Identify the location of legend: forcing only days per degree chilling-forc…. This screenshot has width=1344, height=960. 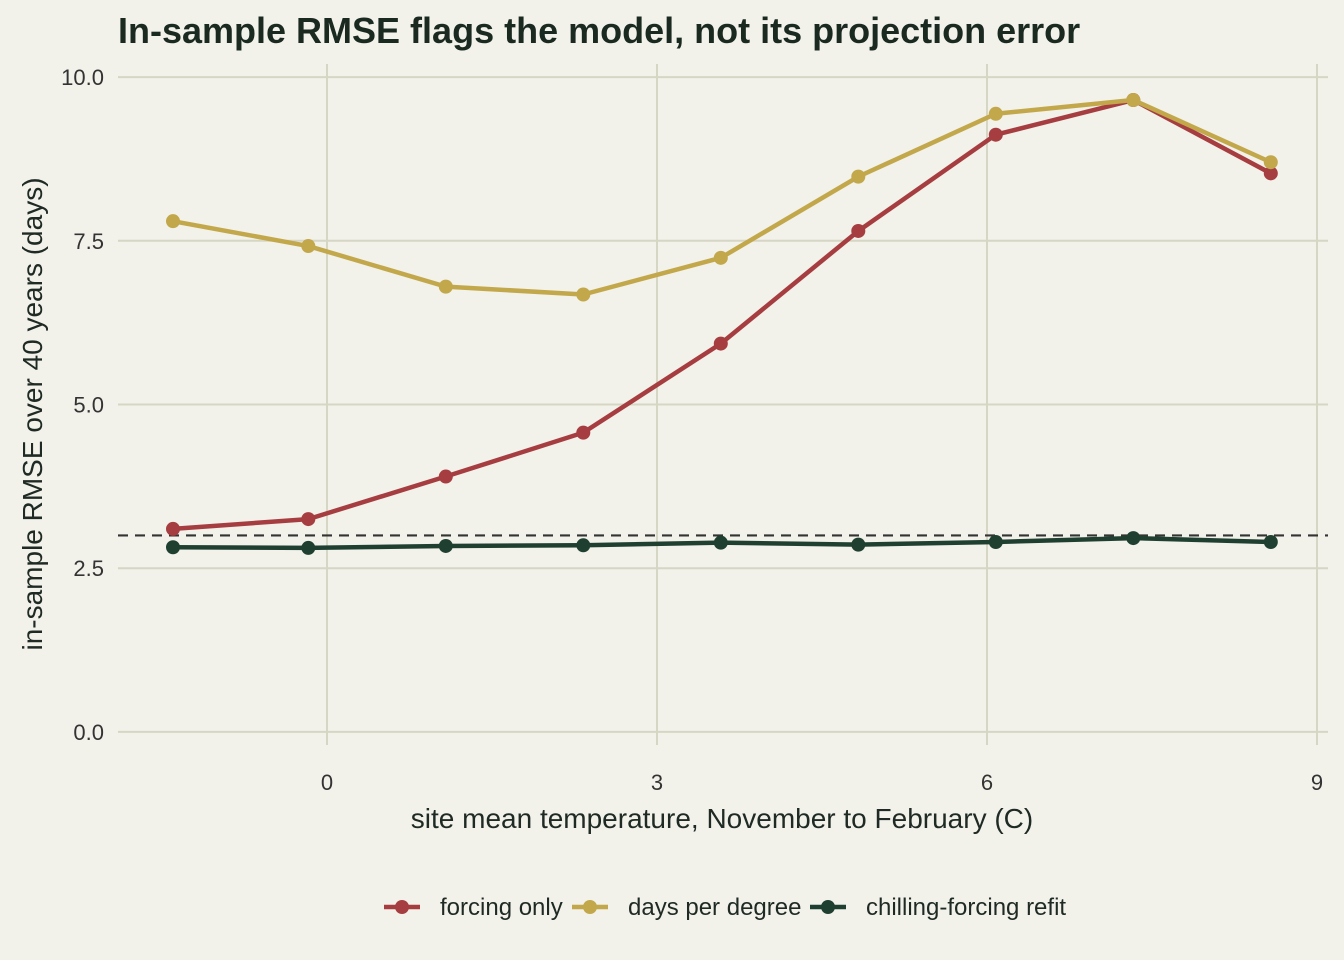
(725, 907).